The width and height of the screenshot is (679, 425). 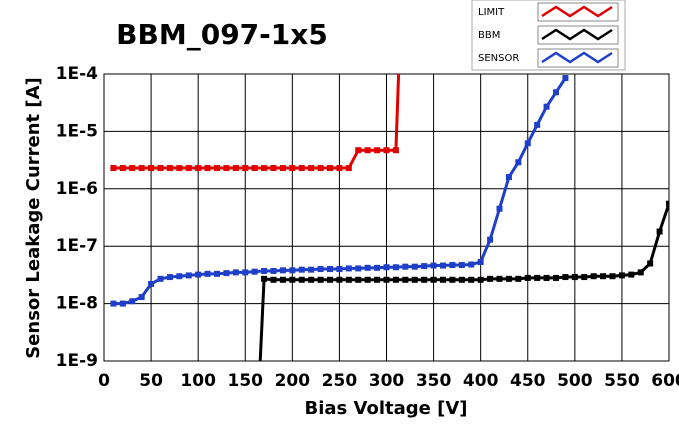 I want to click on y-tick-label: 1E-4, so click(x=77, y=74).